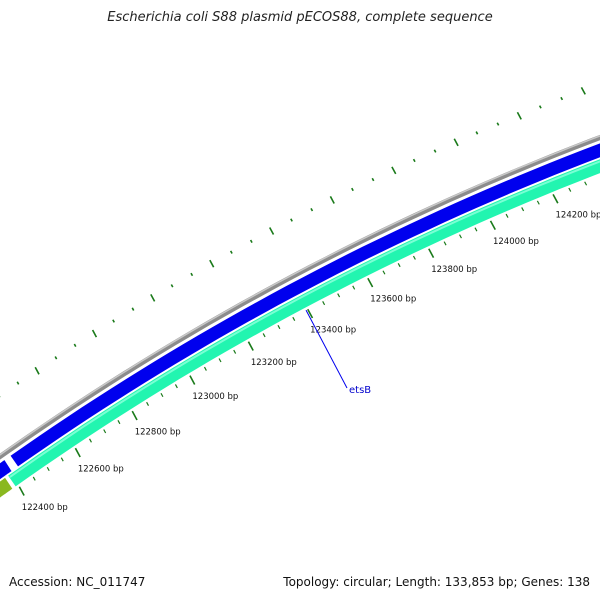  What do you see at coordinates (333, 331) in the screenshot?
I see `ruler-label: 123400 bp` at bounding box center [333, 331].